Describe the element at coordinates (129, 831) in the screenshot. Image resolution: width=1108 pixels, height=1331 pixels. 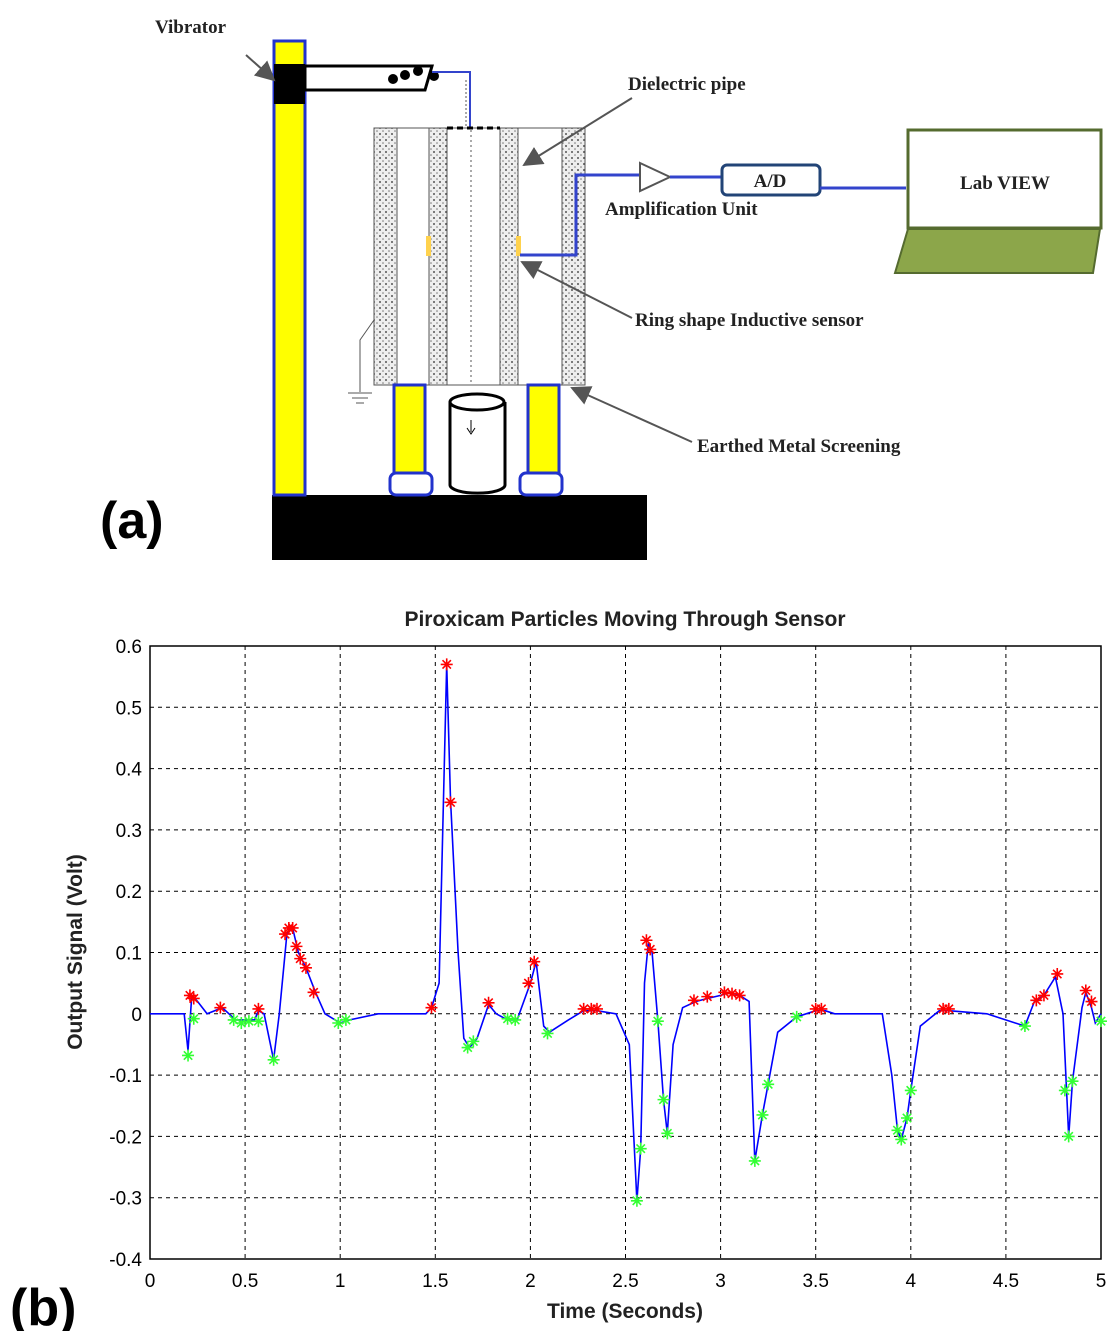
I see `y-tick-label: 0.3` at that location.